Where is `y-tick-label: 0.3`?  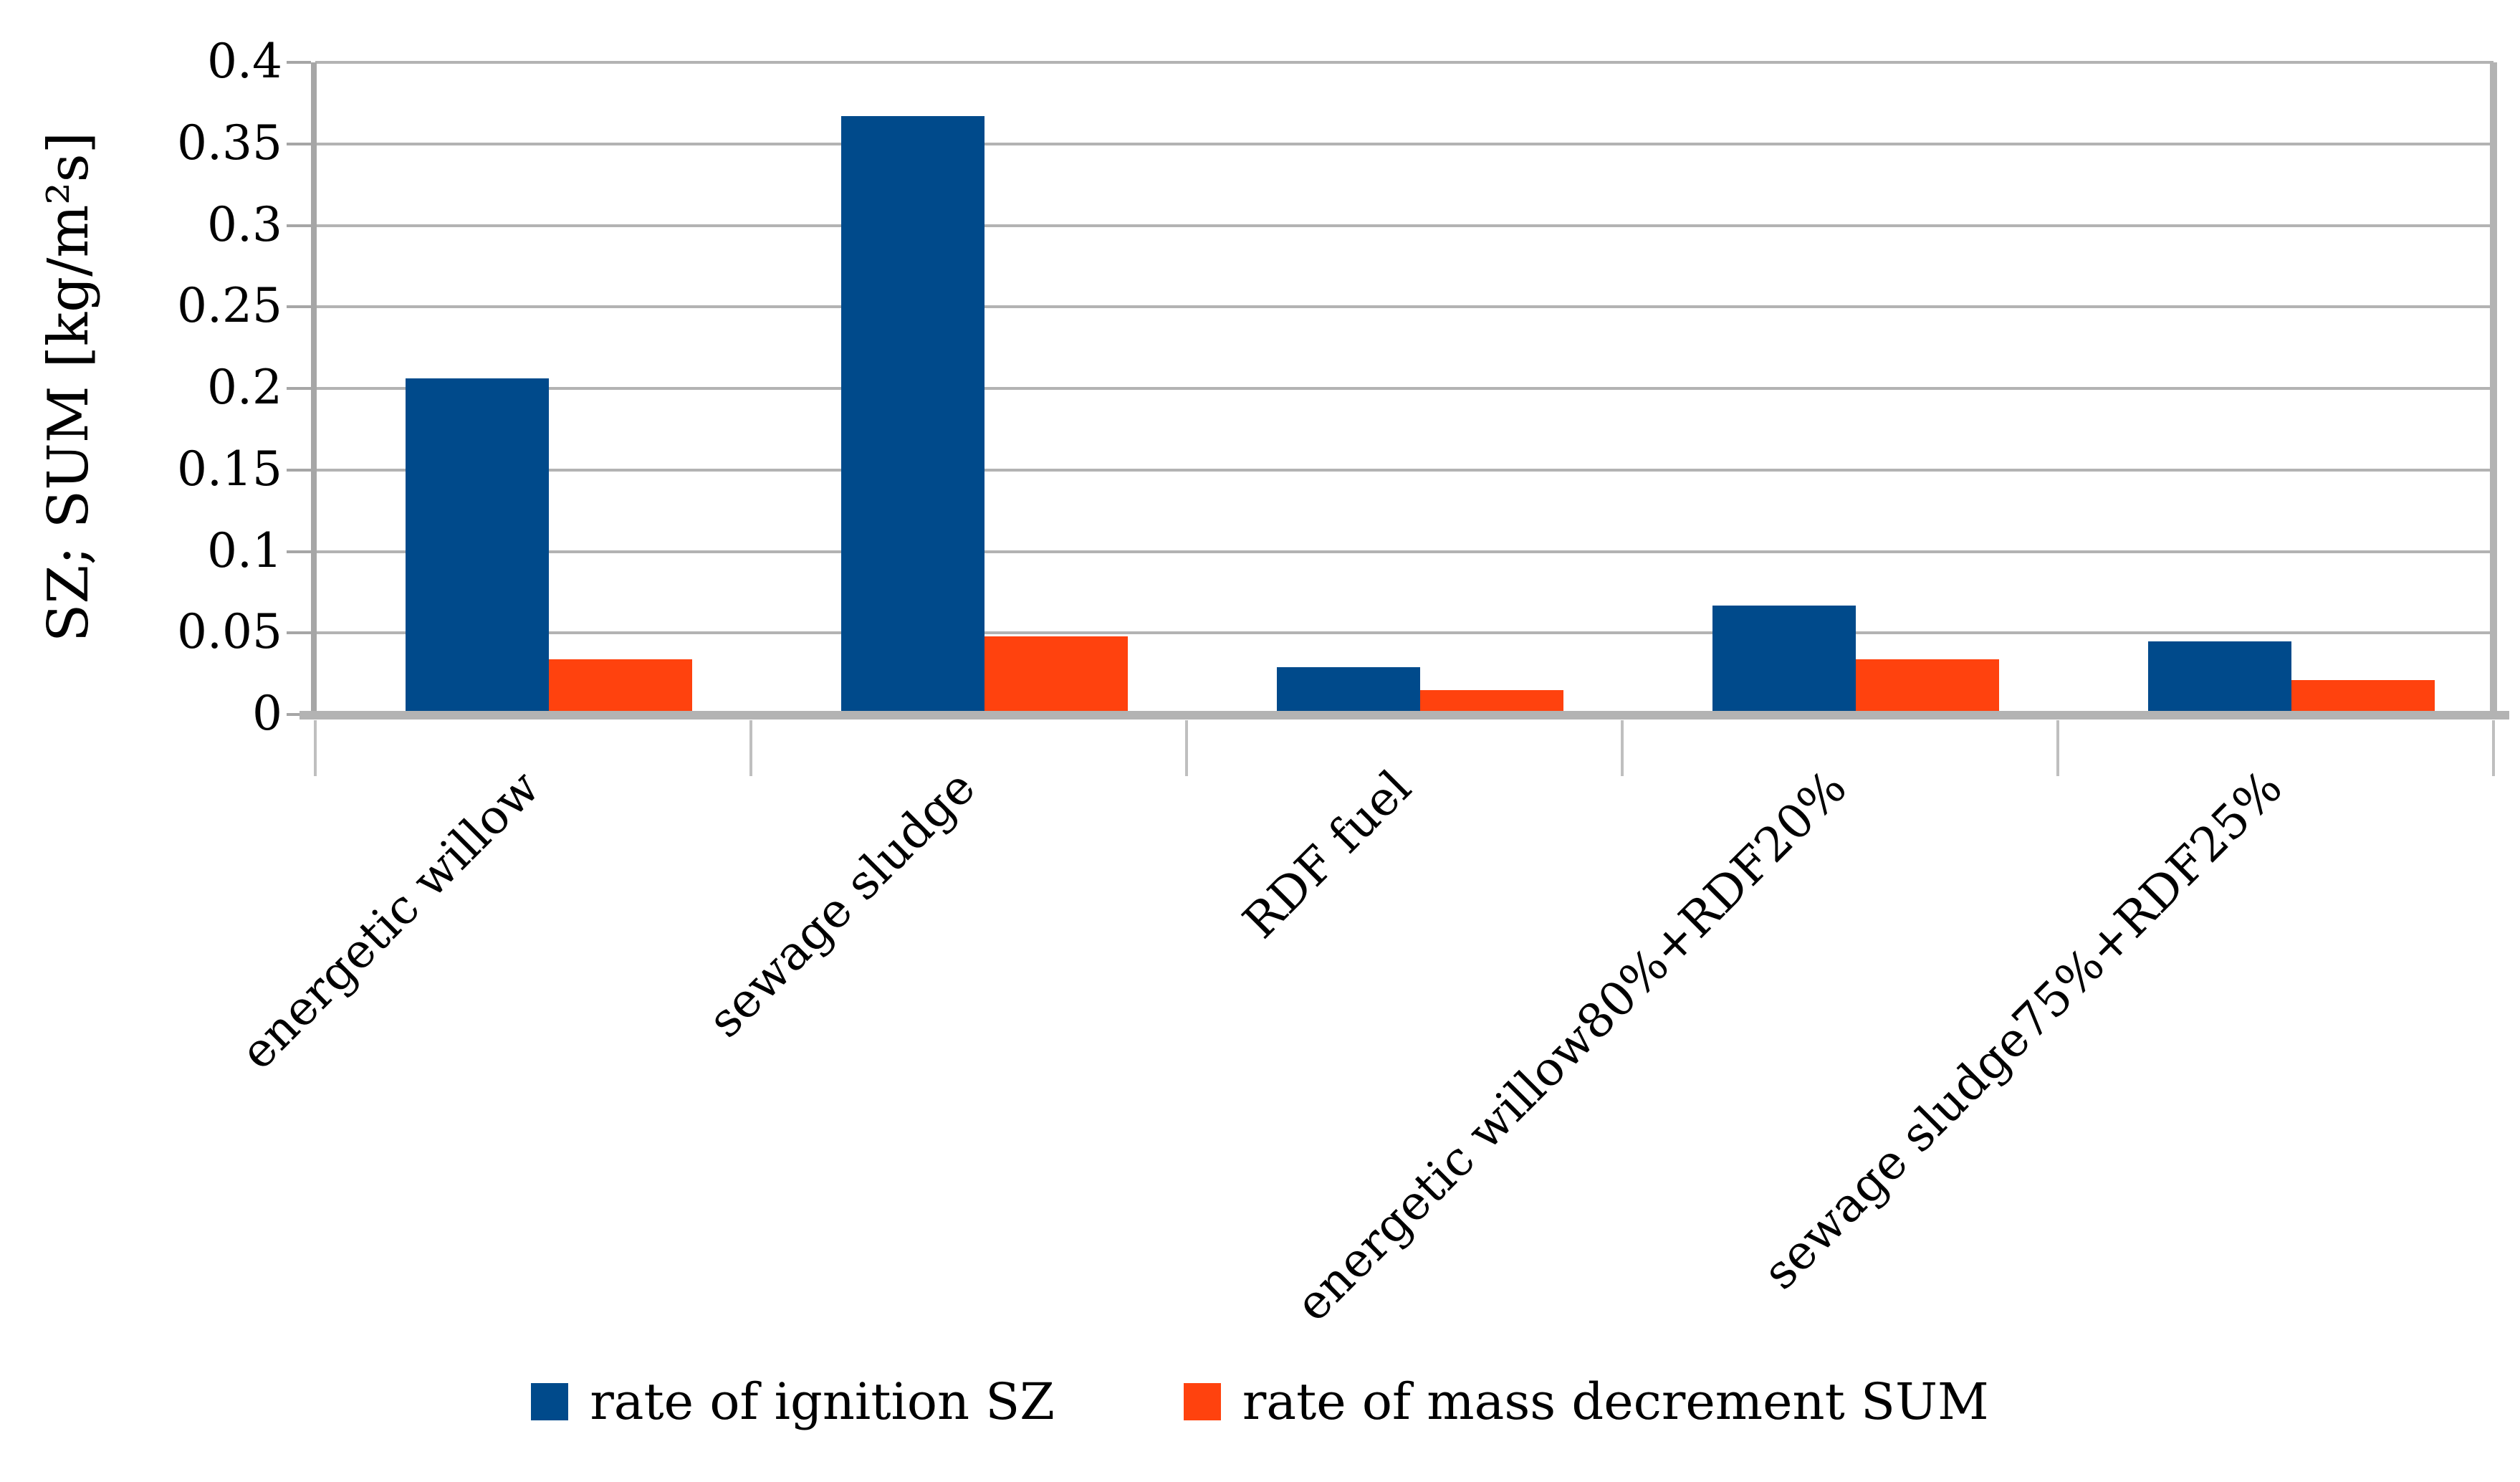
y-tick-label: 0.3 is located at coordinates (244, 224).